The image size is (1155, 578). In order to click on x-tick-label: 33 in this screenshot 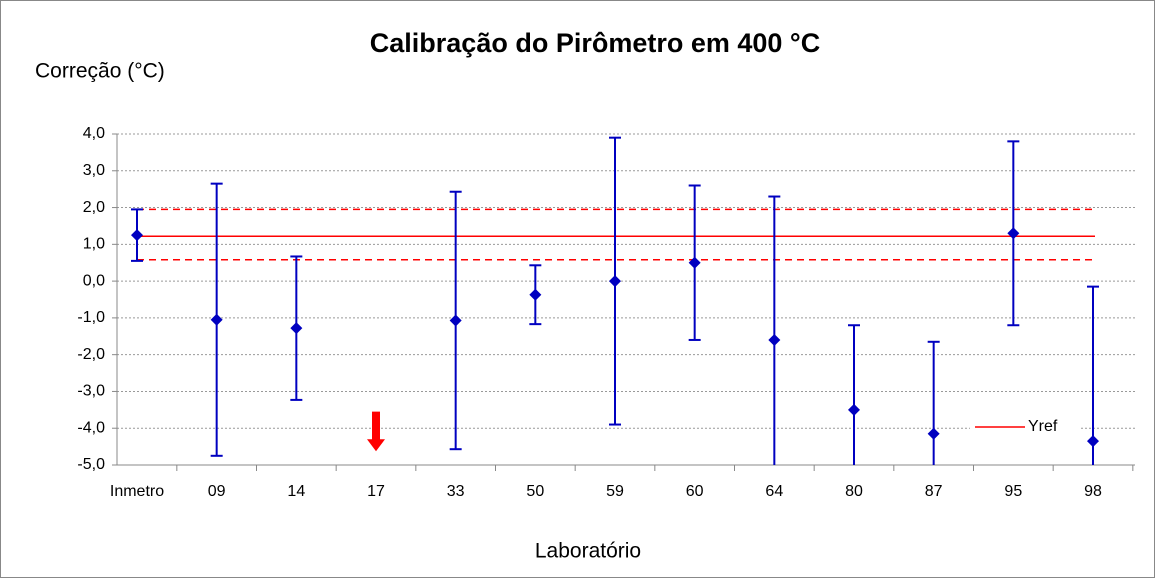, I will do `click(456, 491)`.